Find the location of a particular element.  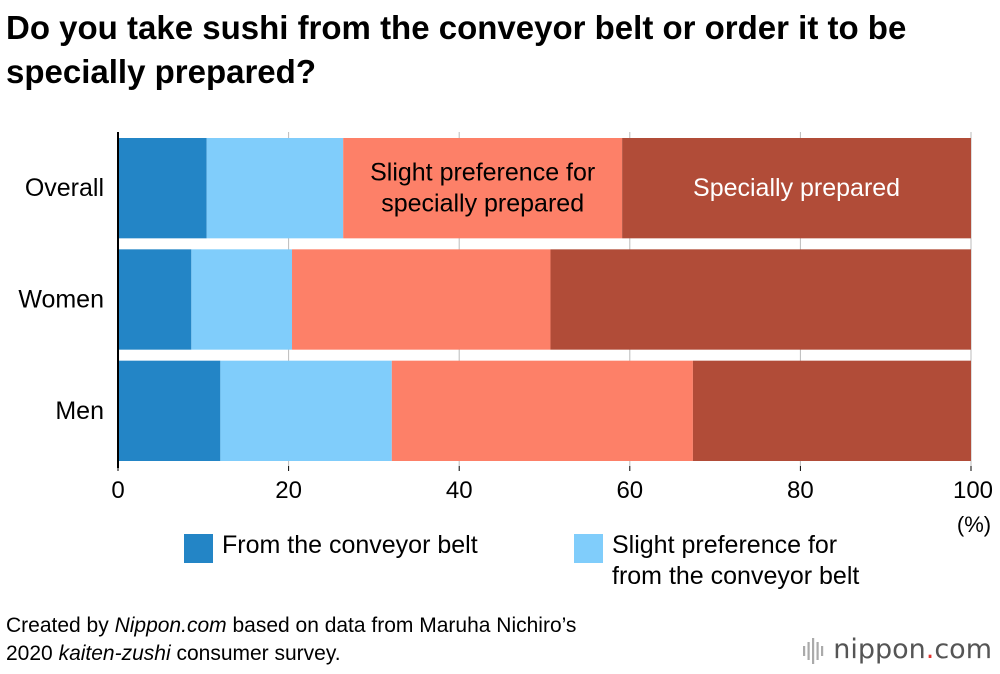

source-note-part: 2020 is located at coordinates (32, 653).